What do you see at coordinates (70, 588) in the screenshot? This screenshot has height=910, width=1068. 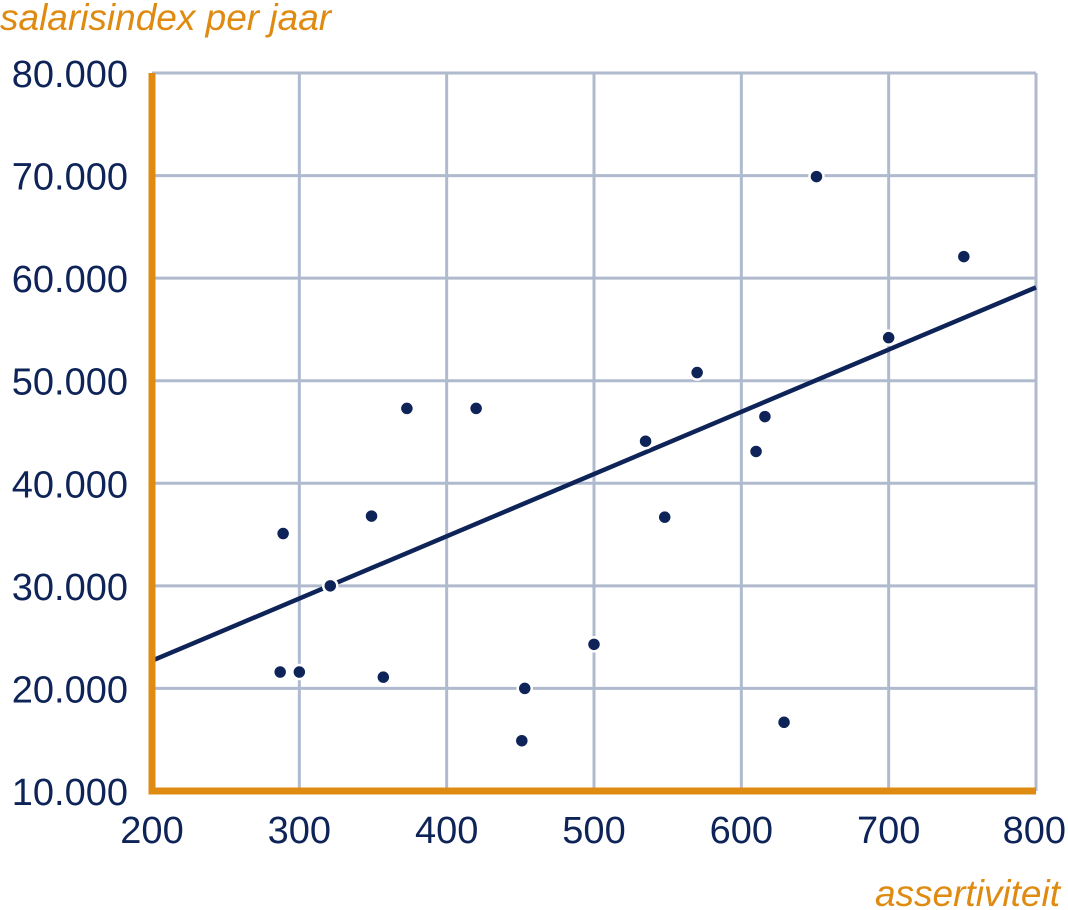 I see `y-tick-label-30.000: 30.000` at bounding box center [70, 588].